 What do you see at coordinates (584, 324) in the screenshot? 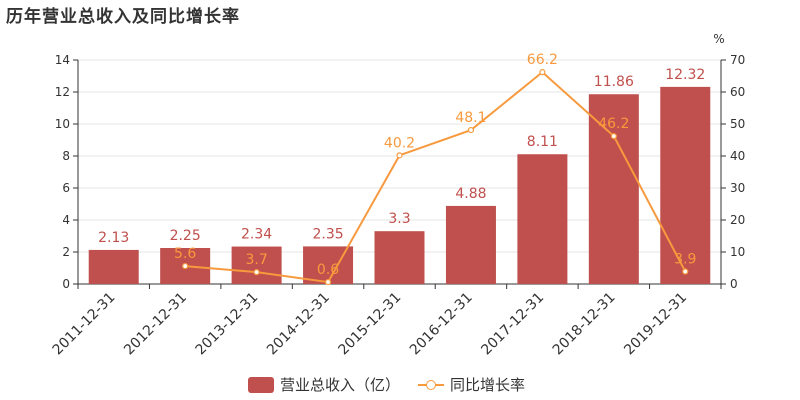
I see `x-tick-label-7: 2018-12-31` at bounding box center [584, 324].